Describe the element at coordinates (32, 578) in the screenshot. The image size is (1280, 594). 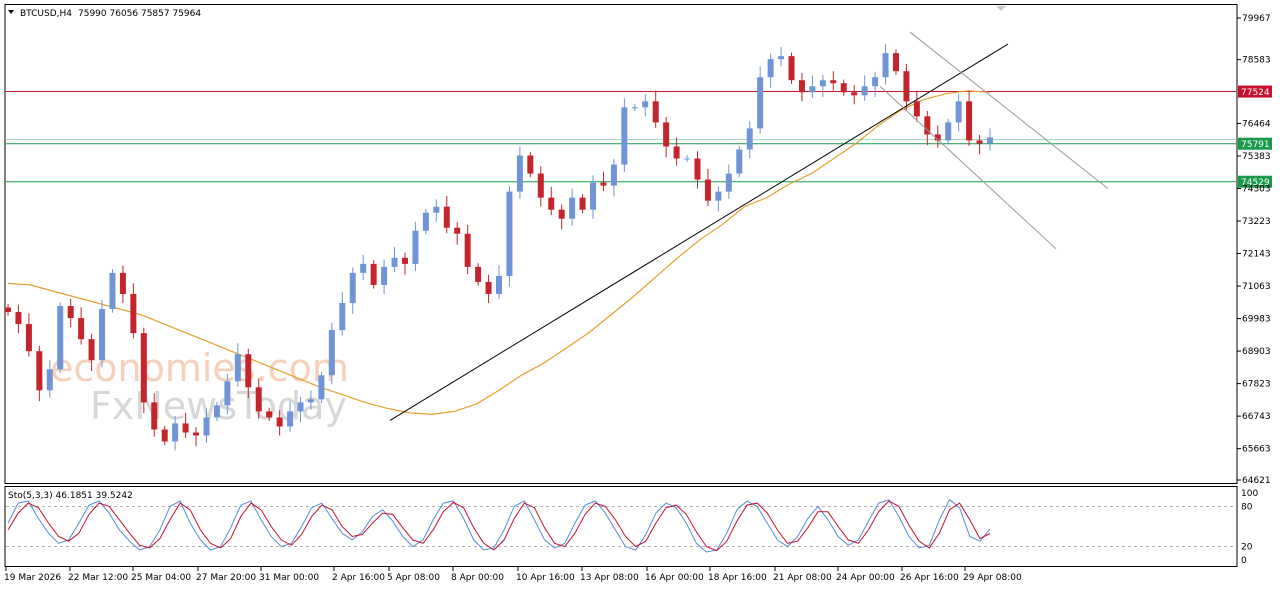
I see `time-tick-label: 19 Mar 2026` at that location.